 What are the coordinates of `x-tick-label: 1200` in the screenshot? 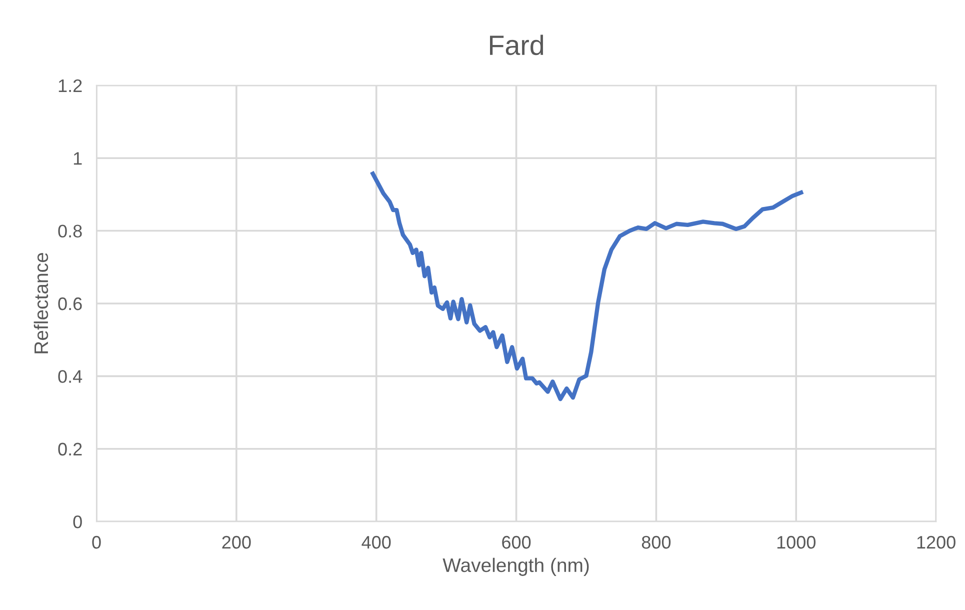 It's located at (936, 542).